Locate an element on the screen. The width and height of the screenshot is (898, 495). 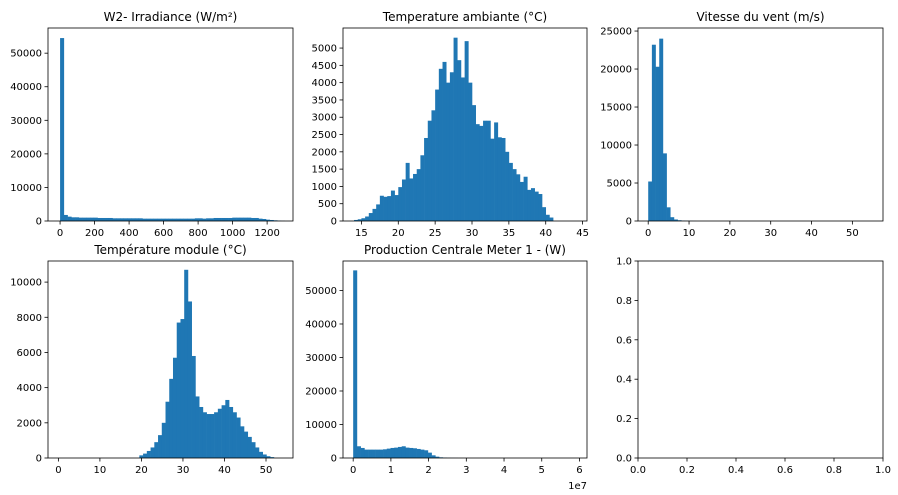
y-tick-label: 50000 is located at coordinates (26, 54).